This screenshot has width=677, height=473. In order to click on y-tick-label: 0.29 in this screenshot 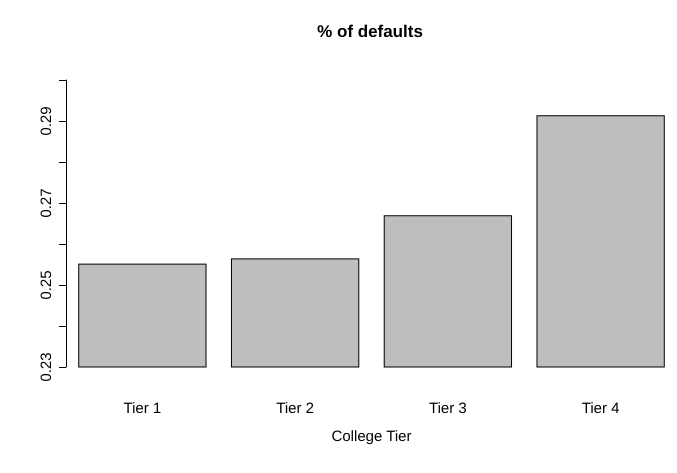, I will do `click(46, 121)`.